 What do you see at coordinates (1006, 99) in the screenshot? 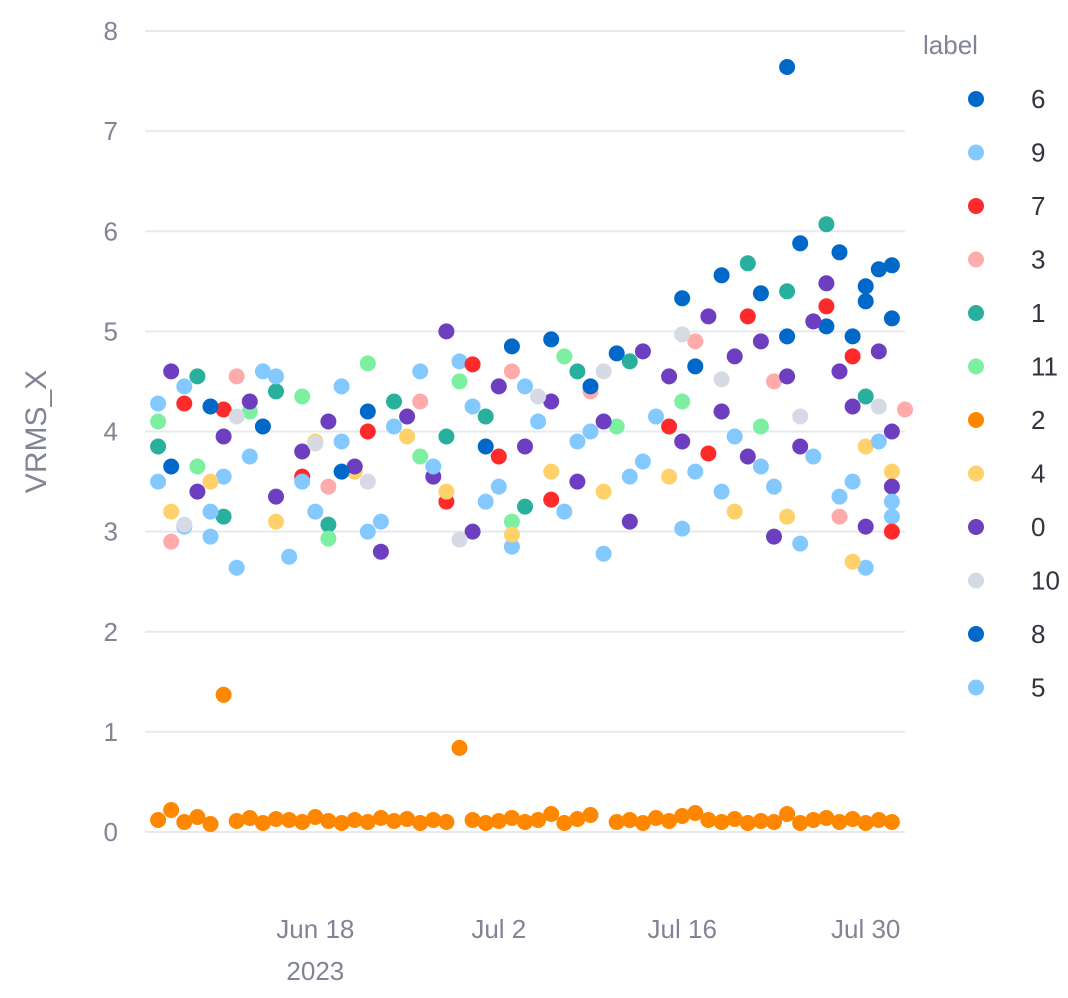
I see `legend-item: 6` at bounding box center [1006, 99].